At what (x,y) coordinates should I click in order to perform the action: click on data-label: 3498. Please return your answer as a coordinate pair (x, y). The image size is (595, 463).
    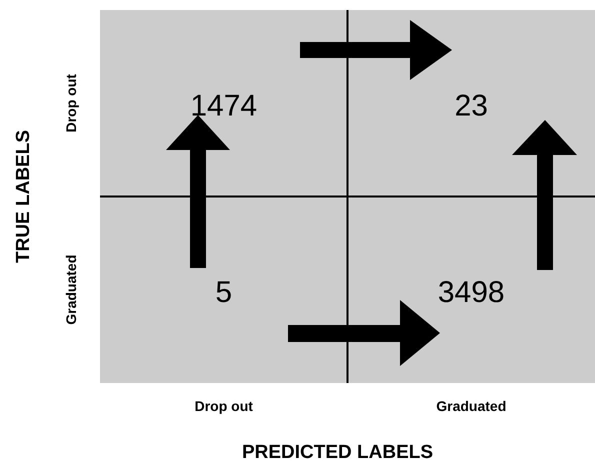
    Looking at the image, I should click on (471, 293).